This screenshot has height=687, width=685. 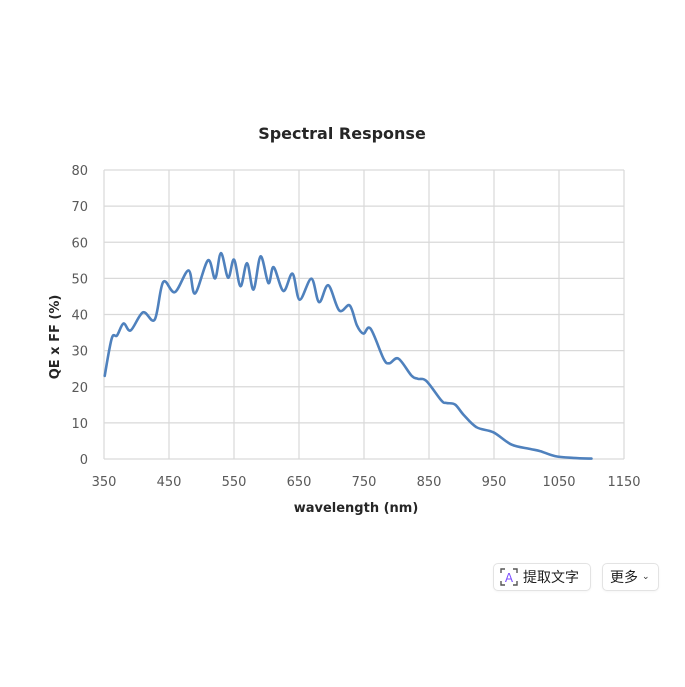 I want to click on y-tick-label: 30, so click(x=79, y=352).